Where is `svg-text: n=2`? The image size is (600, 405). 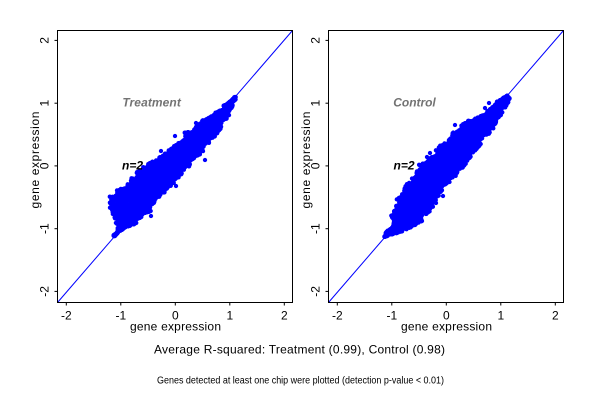 svg-text: n=2 is located at coordinates (132, 166).